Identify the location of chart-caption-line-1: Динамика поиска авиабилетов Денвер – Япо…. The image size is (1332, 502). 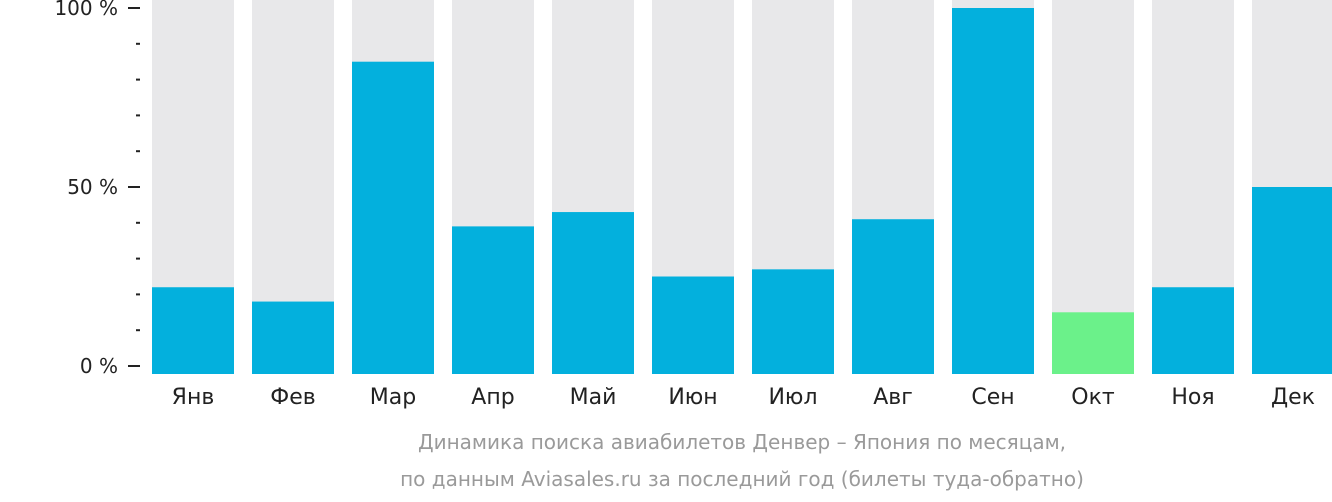
(742, 442).